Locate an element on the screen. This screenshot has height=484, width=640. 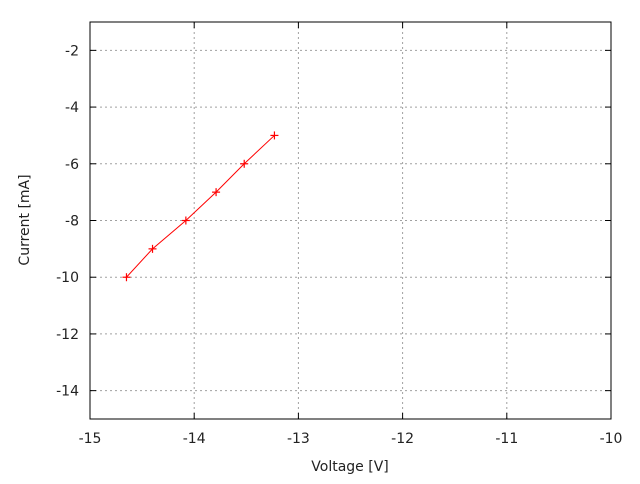
x-tick-label: -12 is located at coordinates (402, 439).